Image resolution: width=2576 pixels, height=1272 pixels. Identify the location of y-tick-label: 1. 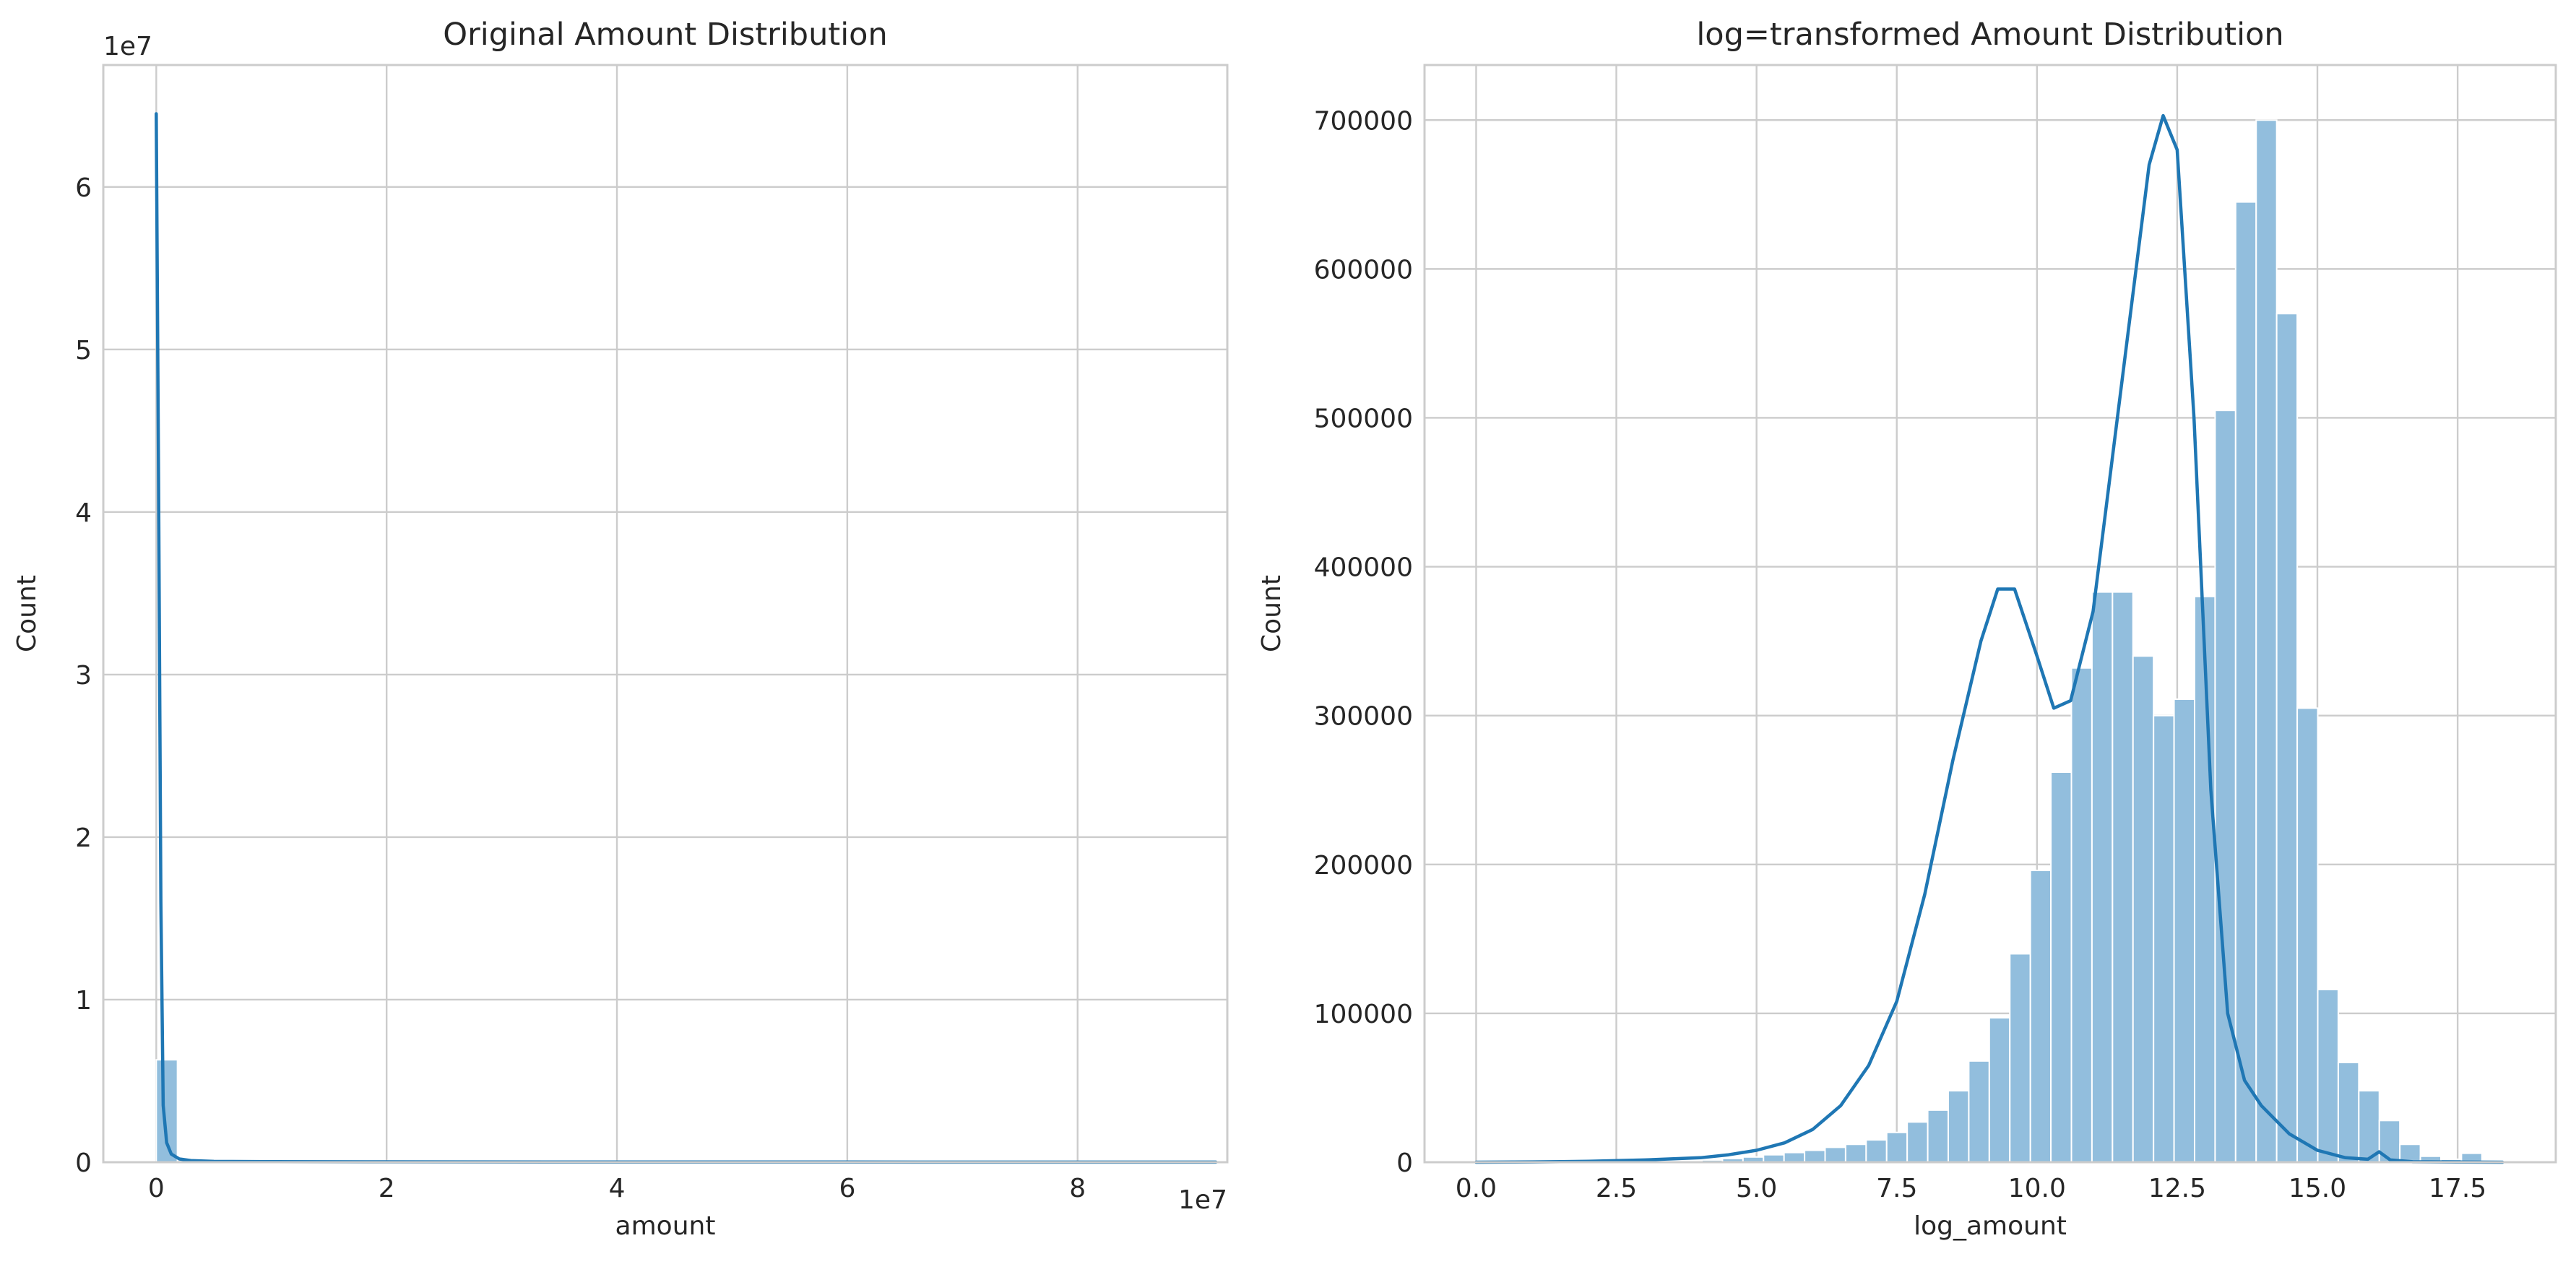
(83, 1001).